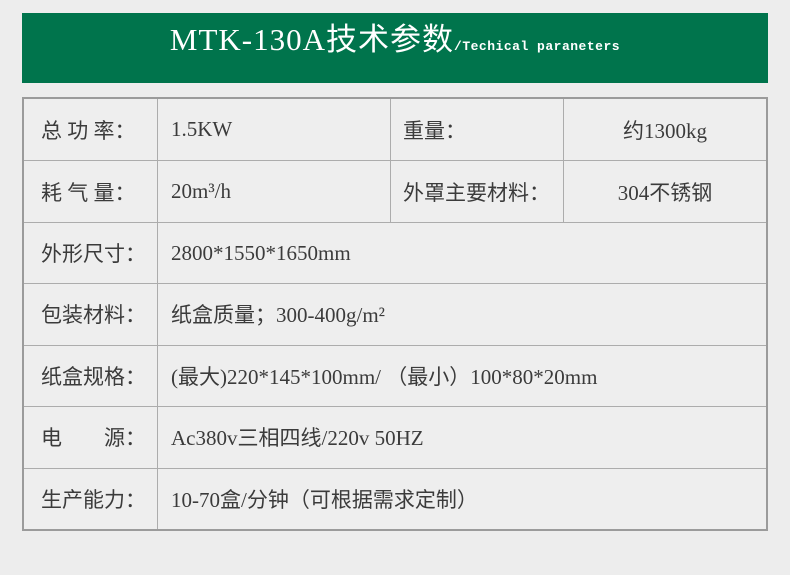  I want to click on table-row-air-consumption: 耗 气 量： 20m³/h 外罩主要材料： 304不锈钢, so click(395, 191).